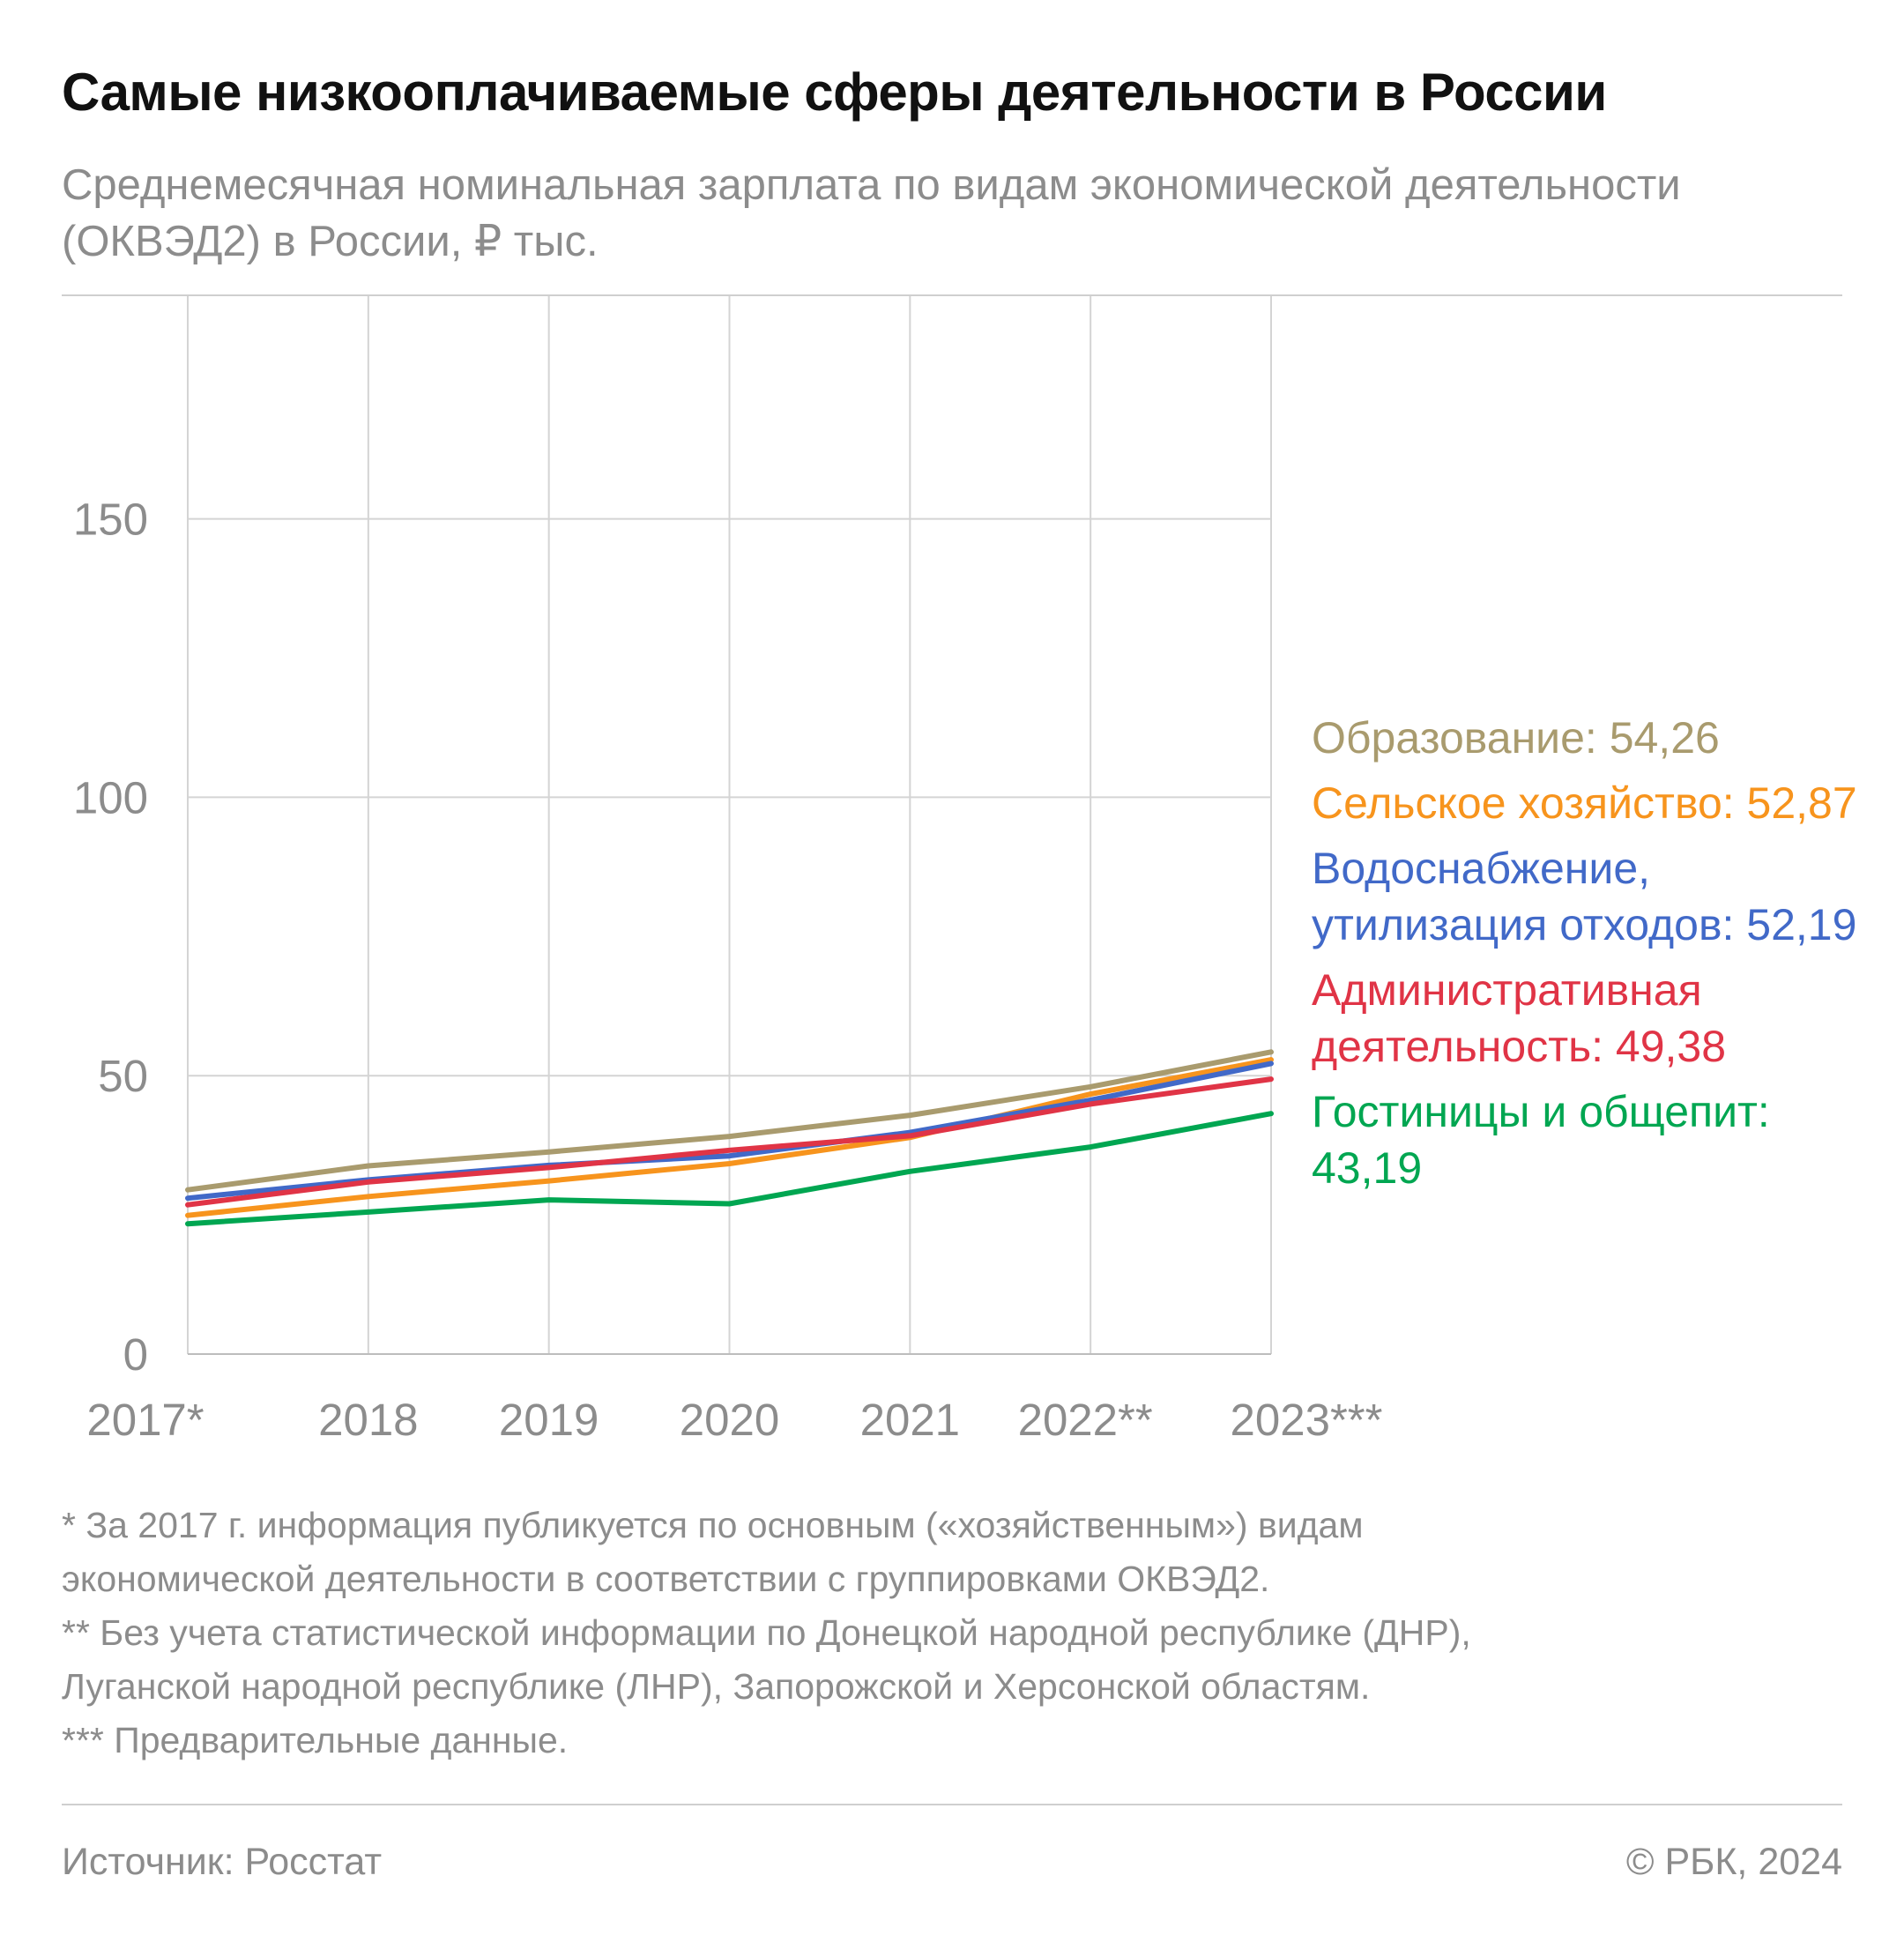  What do you see at coordinates (135, 1354) in the screenshot?
I see `y-tick-label: 0` at bounding box center [135, 1354].